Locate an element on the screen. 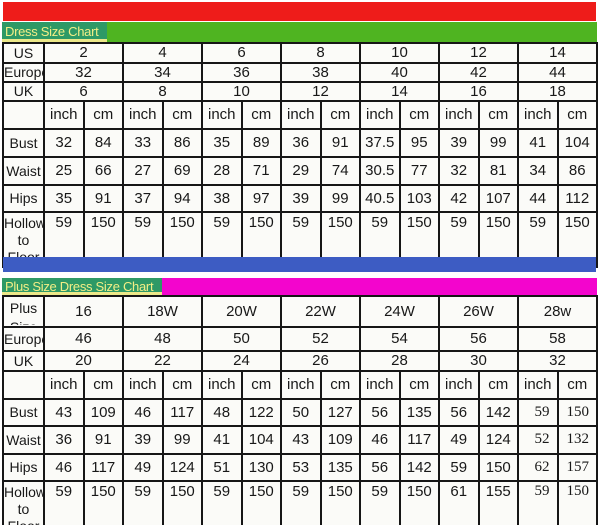 This screenshot has height=525, width=600. size-cell: 14 is located at coordinates (557, 53).